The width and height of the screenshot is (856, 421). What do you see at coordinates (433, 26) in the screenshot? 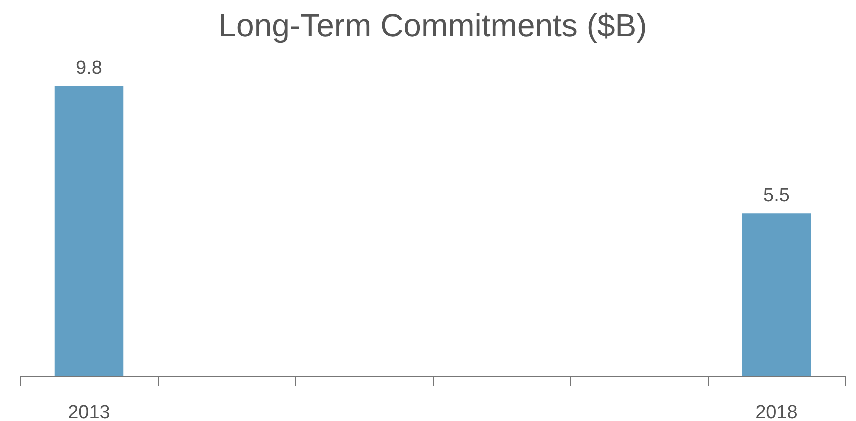
I see `chart-title: Long-Term Commitments ($B)` at bounding box center [433, 26].